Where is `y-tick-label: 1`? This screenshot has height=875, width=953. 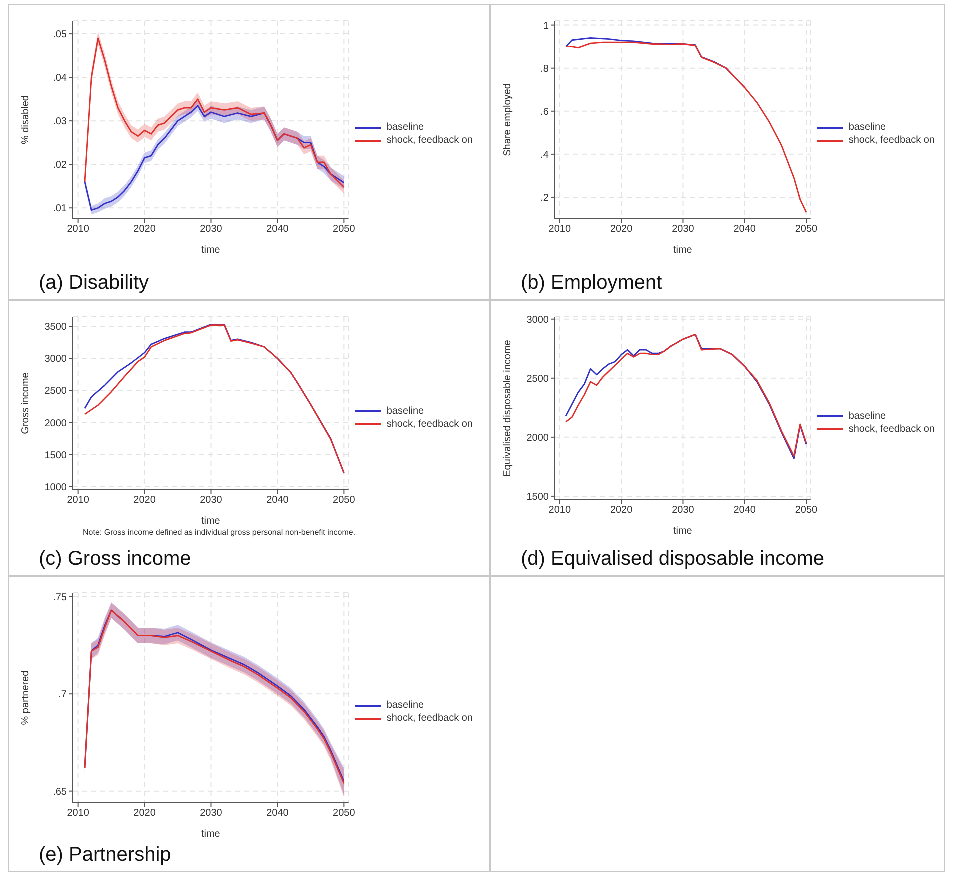 y-tick-label: 1 is located at coordinates (546, 26).